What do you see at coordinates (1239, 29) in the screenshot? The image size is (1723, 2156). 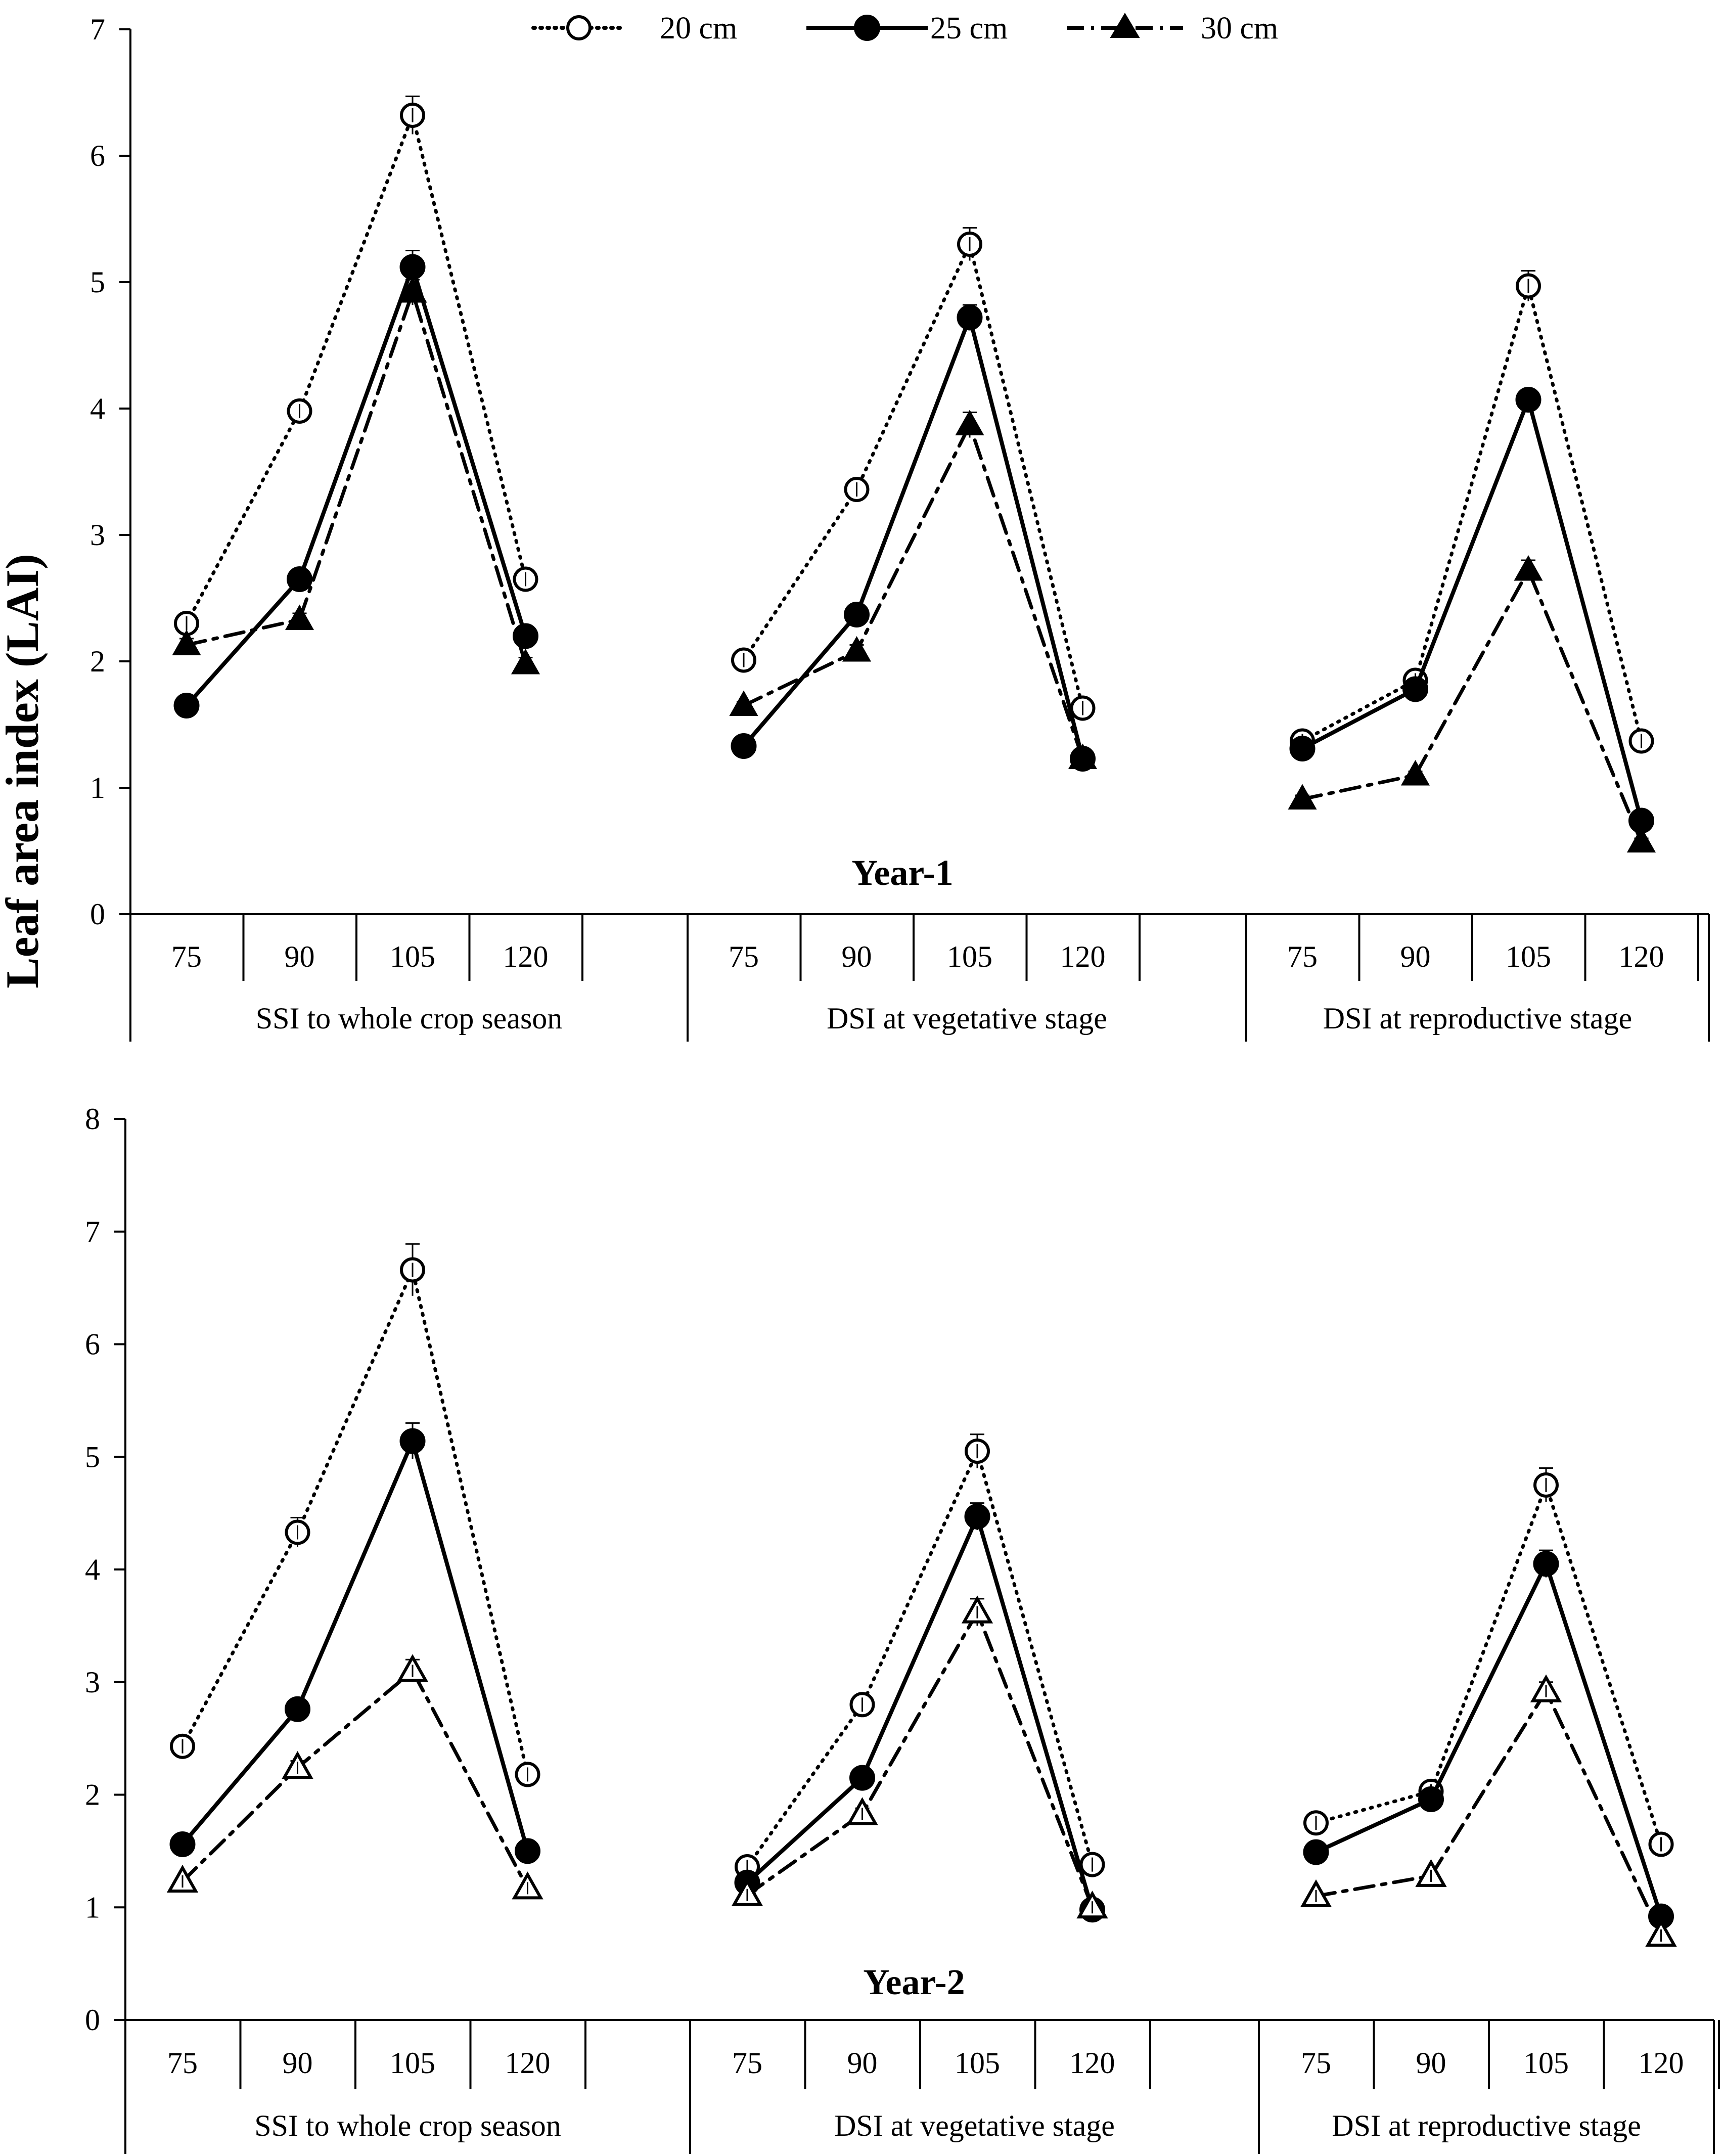 I see `legend-label-30cm: 30 cm` at bounding box center [1239, 29].